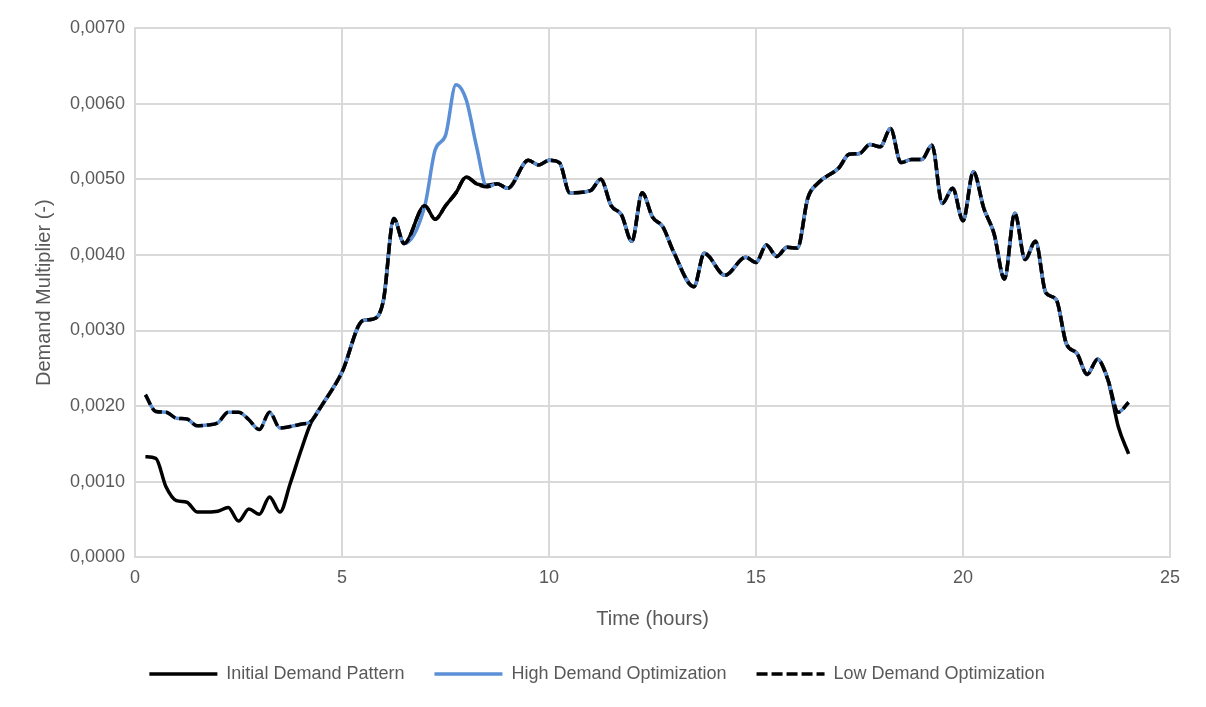  What do you see at coordinates (97, 253) in the screenshot?
I see `y-tick-label: 0,0040` at bounding box center [97, 253].